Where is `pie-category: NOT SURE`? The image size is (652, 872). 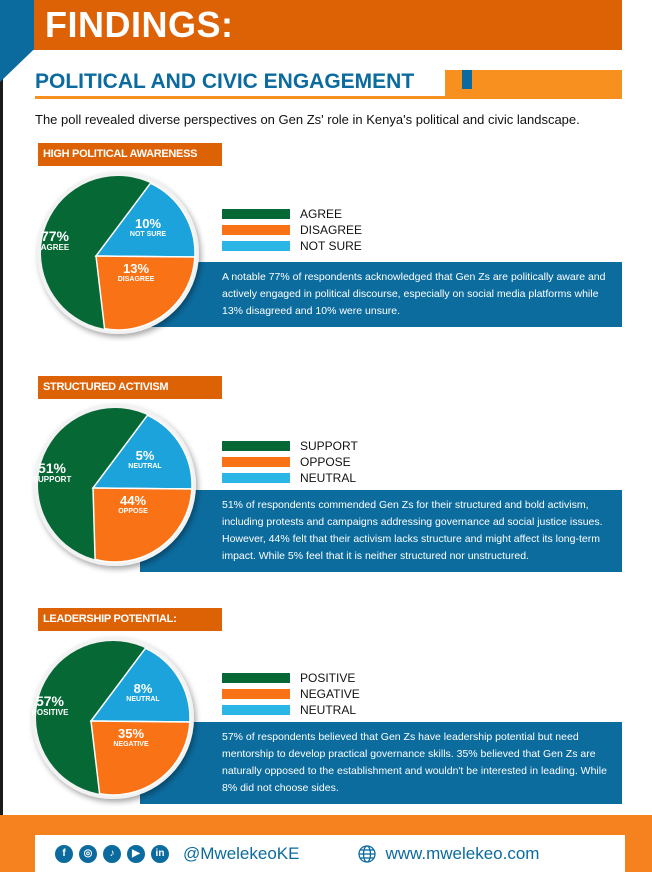 pie-category: NOT SURE is located at coordinates (148, 235).